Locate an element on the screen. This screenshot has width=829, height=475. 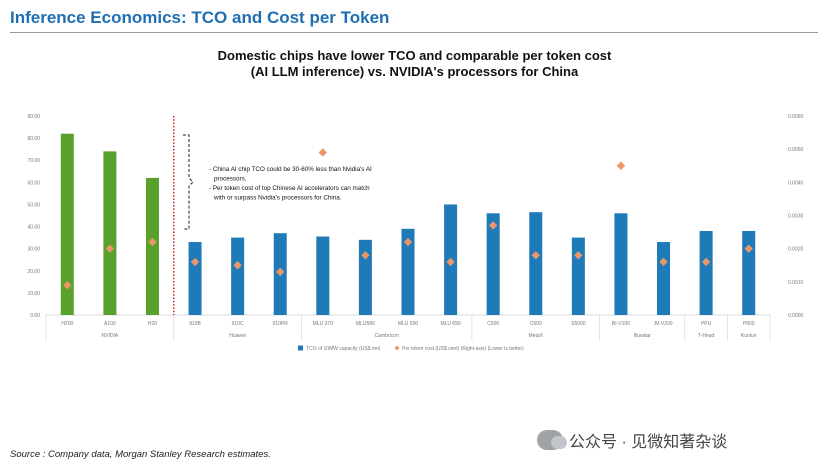
y-right-tick-label: 0.0050 is located at coordinates (796, 150).